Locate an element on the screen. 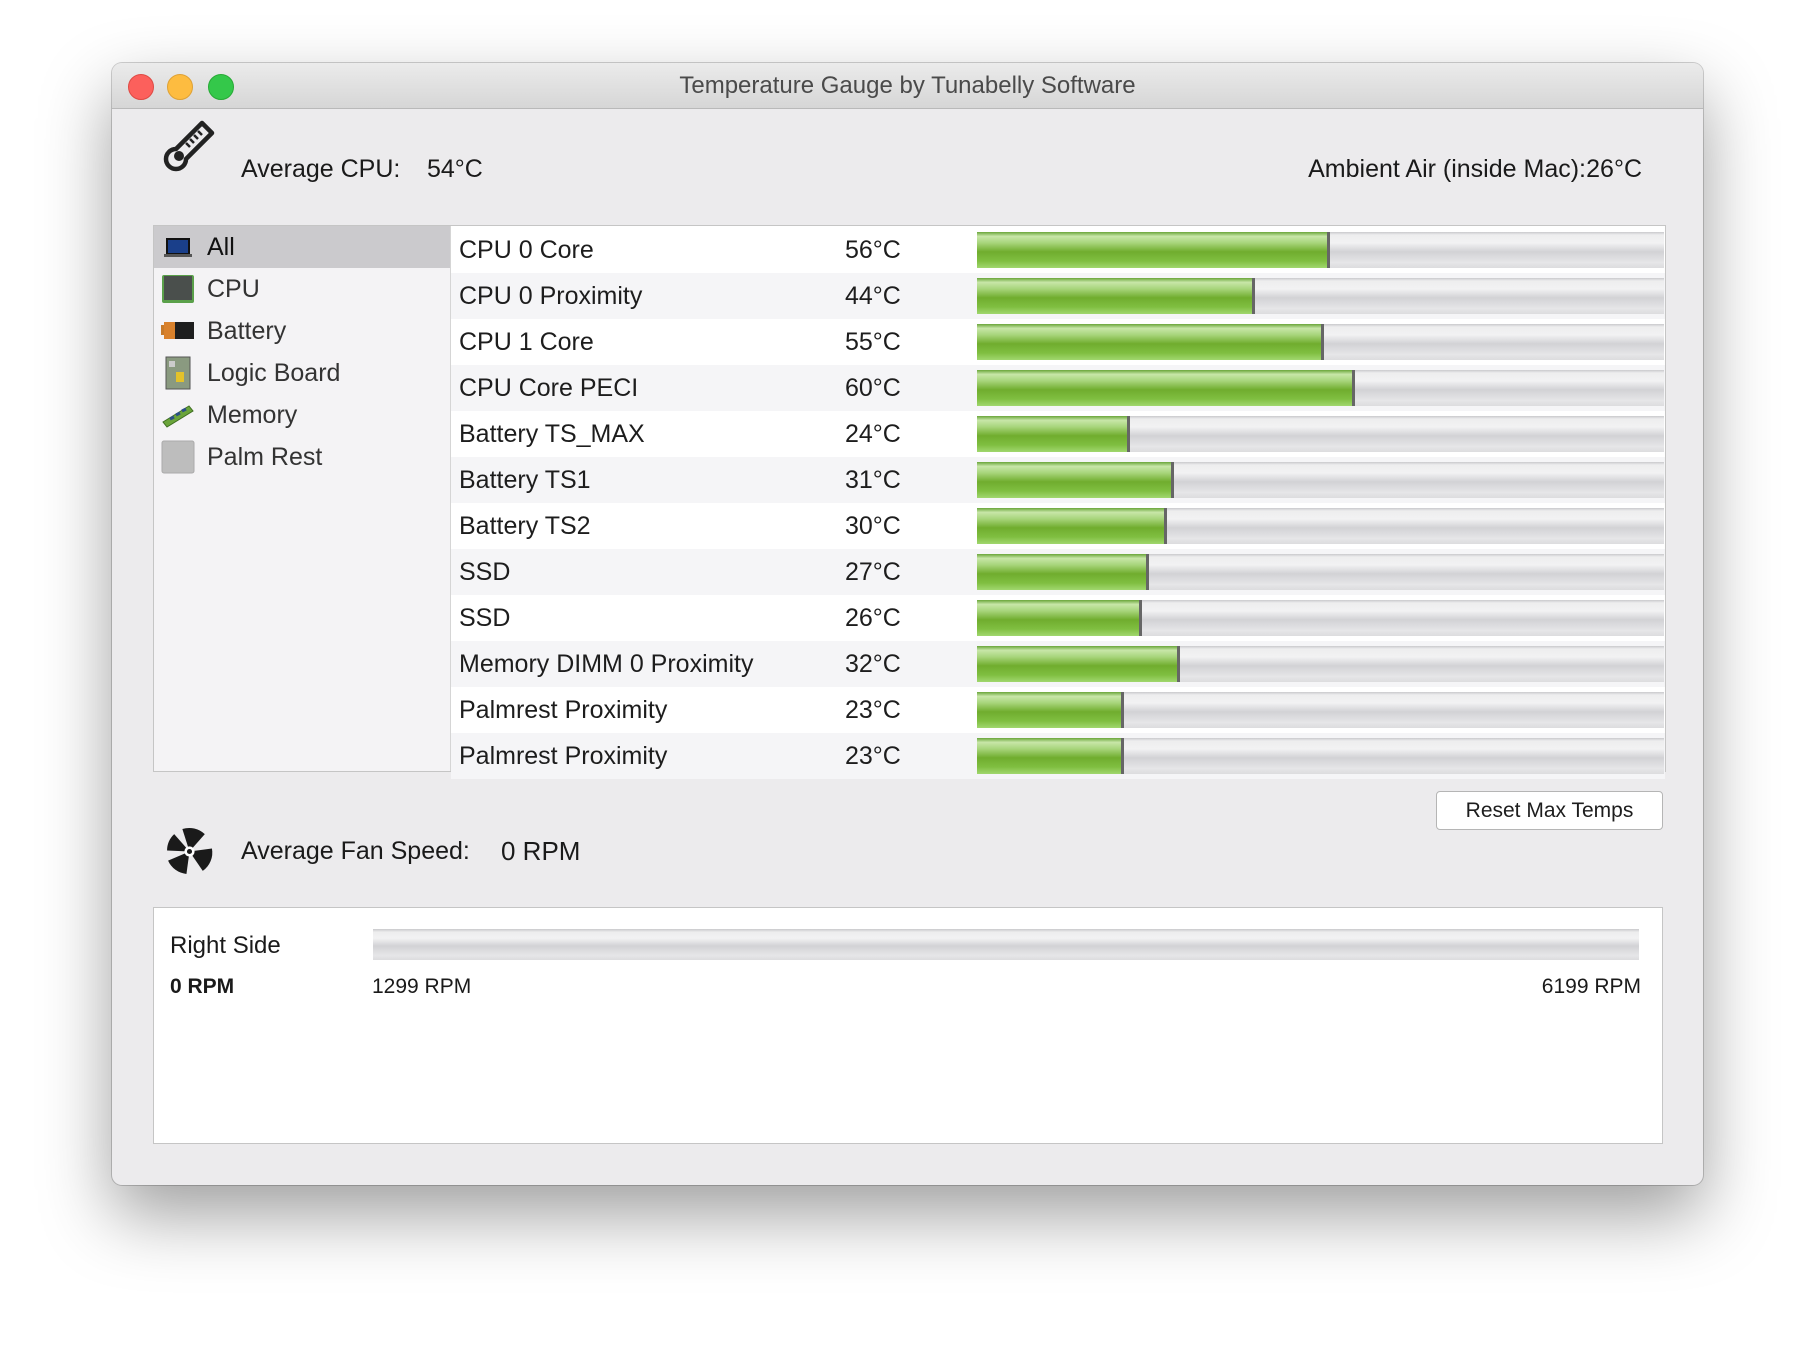  title-bar: Temperature Gauge by Tunabelly Software is located at coordinates (907, 86).